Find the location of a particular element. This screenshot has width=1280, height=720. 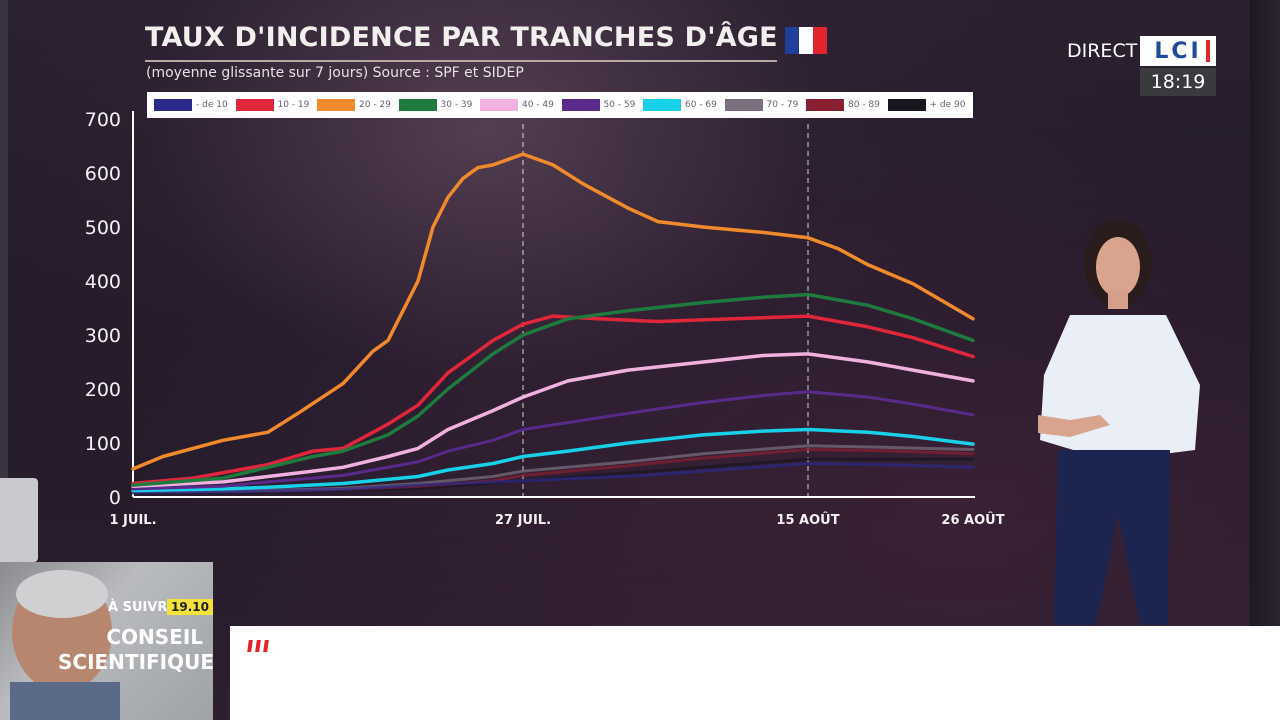

legend-label: 70 - 79 is located at coordinates (782, 105).